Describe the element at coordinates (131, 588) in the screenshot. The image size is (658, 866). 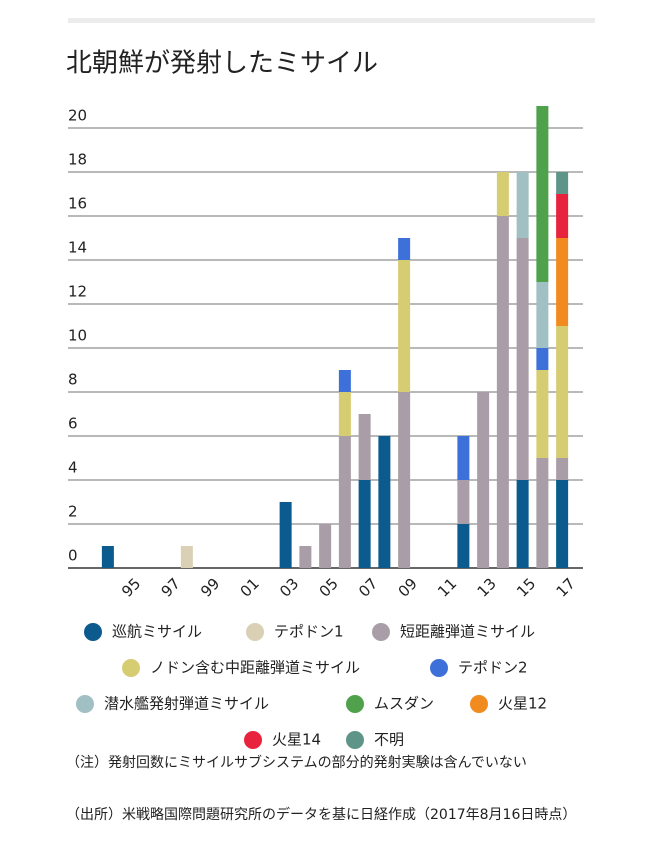
I see `x-tick-label: 95` at that location.